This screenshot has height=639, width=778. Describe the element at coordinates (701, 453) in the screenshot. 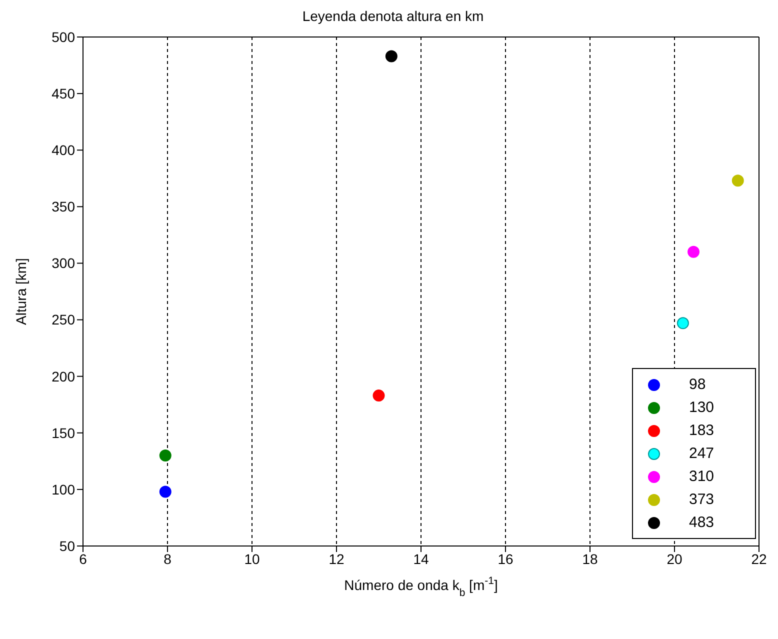

I see `legend-label: 247` at that location.